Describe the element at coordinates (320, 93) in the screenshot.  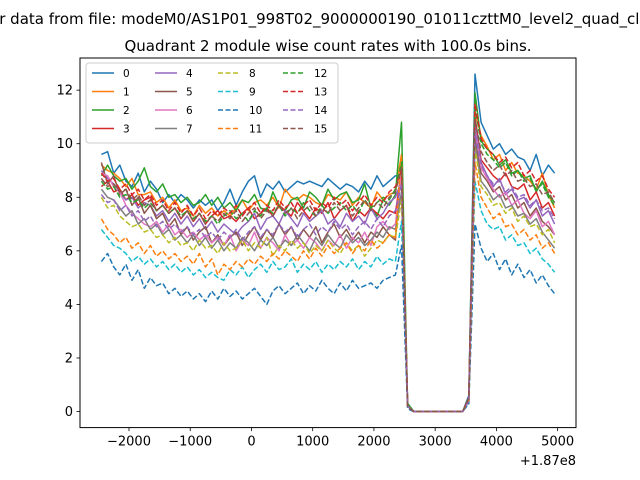
I see `legend-label: 13` at that location.